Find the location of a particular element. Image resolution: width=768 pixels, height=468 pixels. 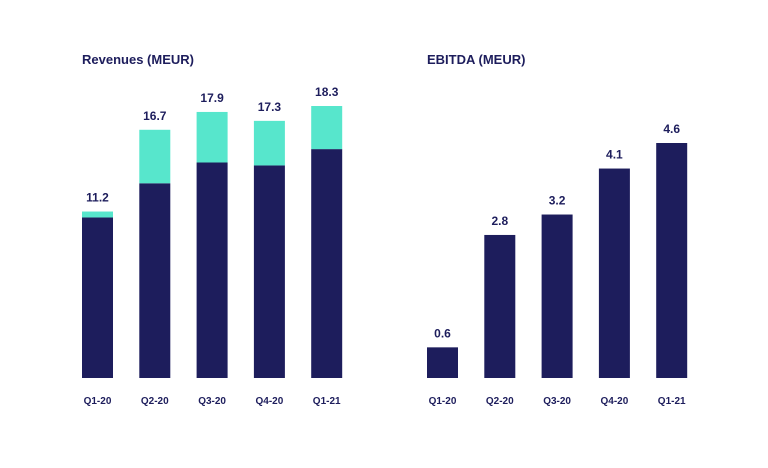

ebitda-value-label: 4.6 is located at coordinates (671, 129).